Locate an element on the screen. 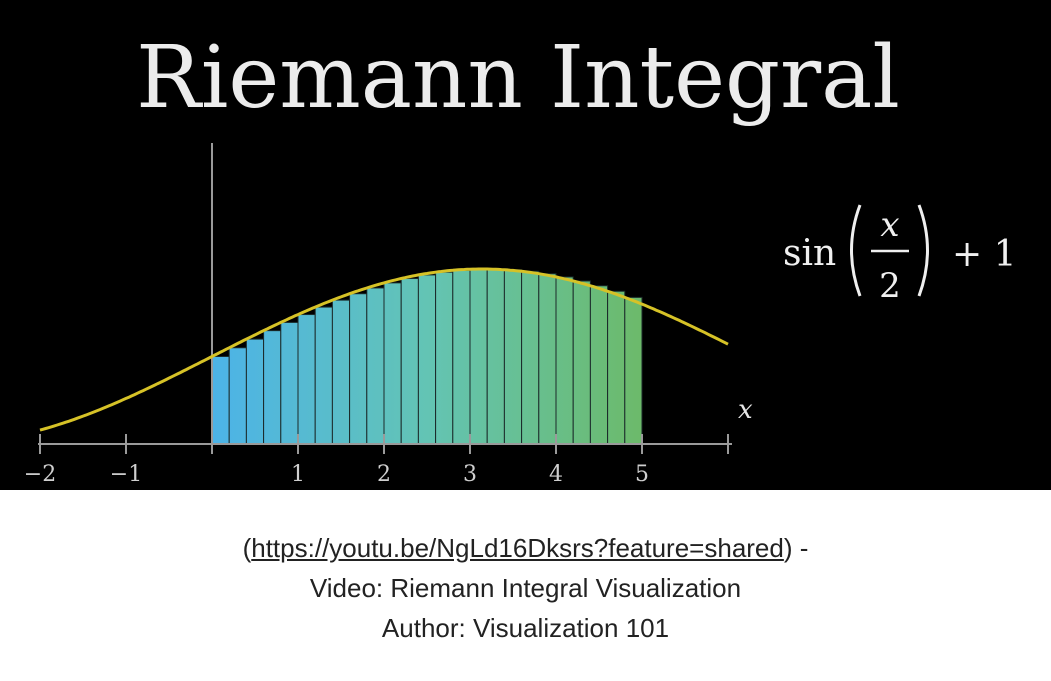 This screenshot has width=1051, height=681. caption-close-paren: ) - is located at coordinates (796, 548).